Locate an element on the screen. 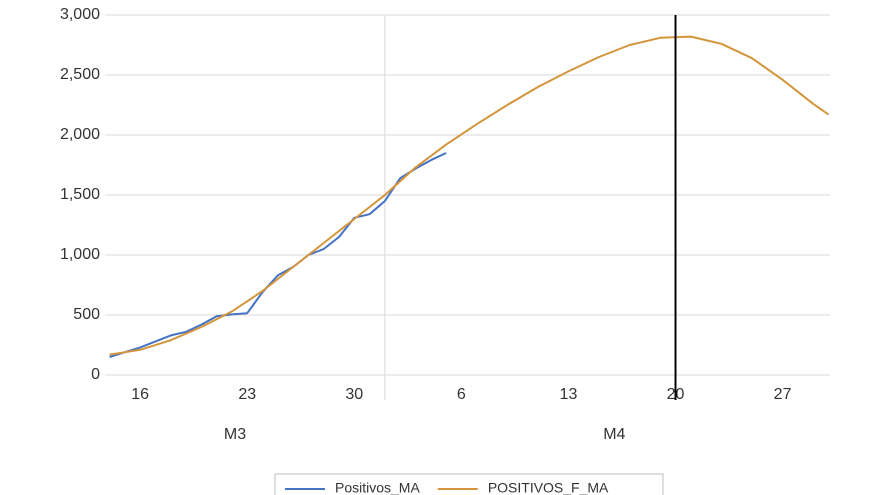  y-tick-label: 2,000 is located at coordinates (80, 134).